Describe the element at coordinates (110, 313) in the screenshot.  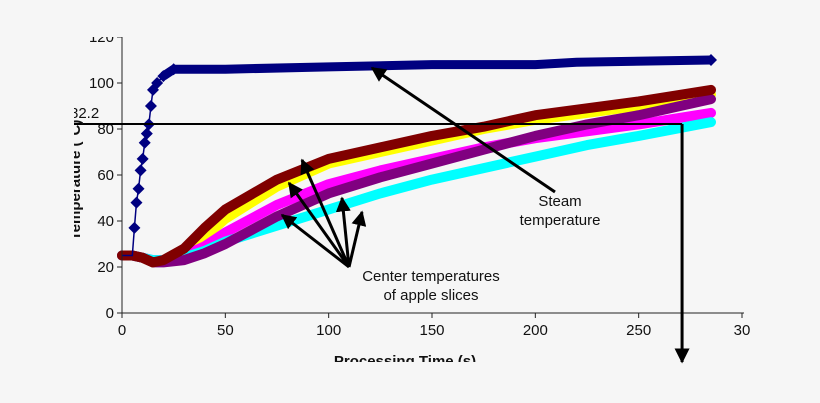
I see `y-tick-label: 0` at that location.